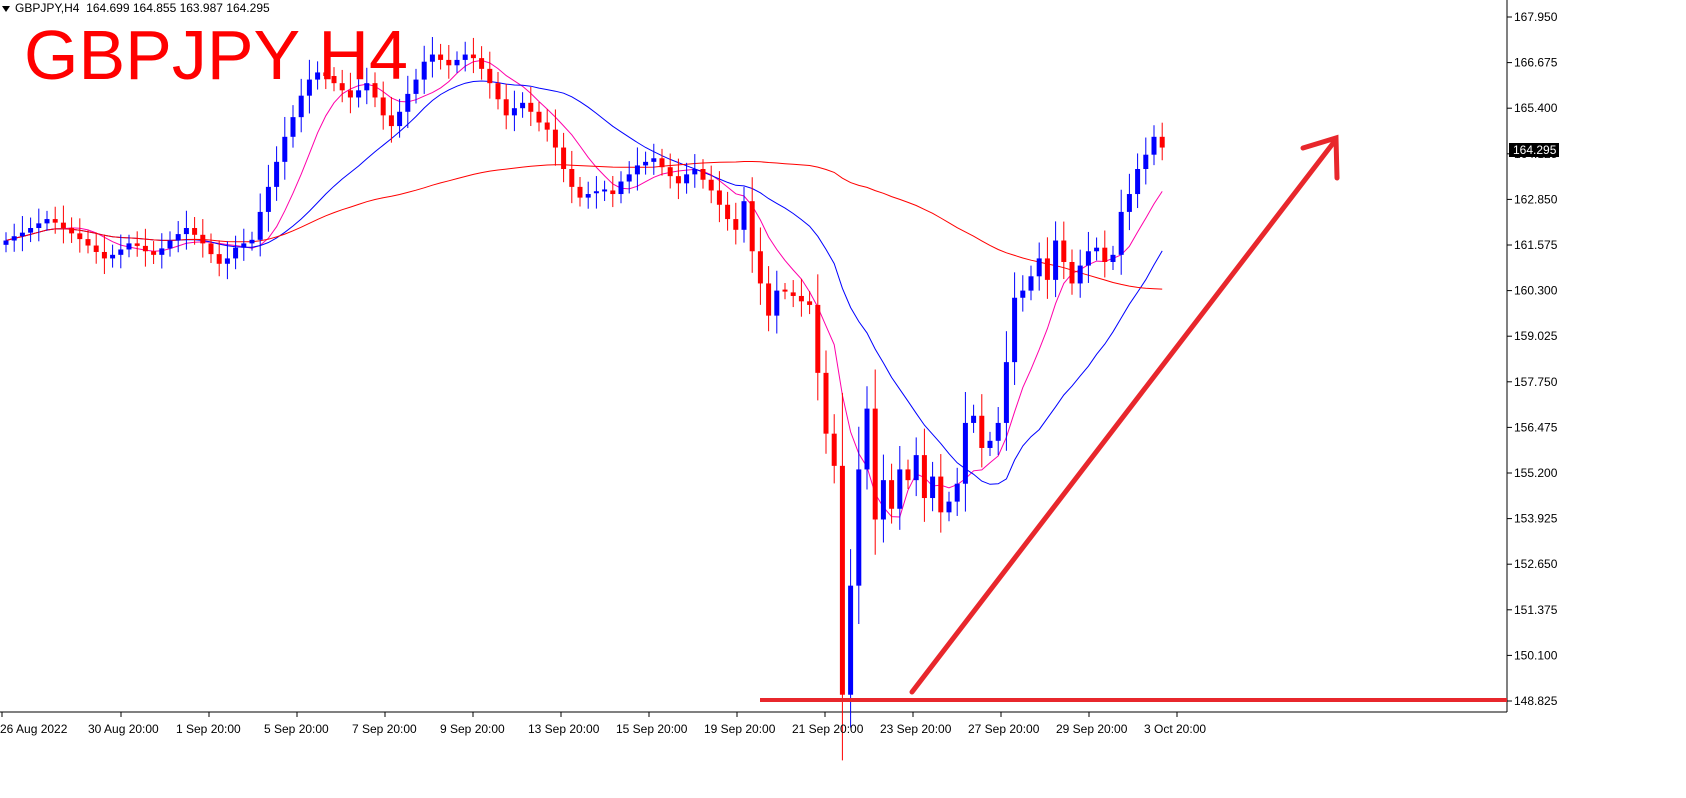  I want to click on collapse-triangle-icon, so click(6, 8).